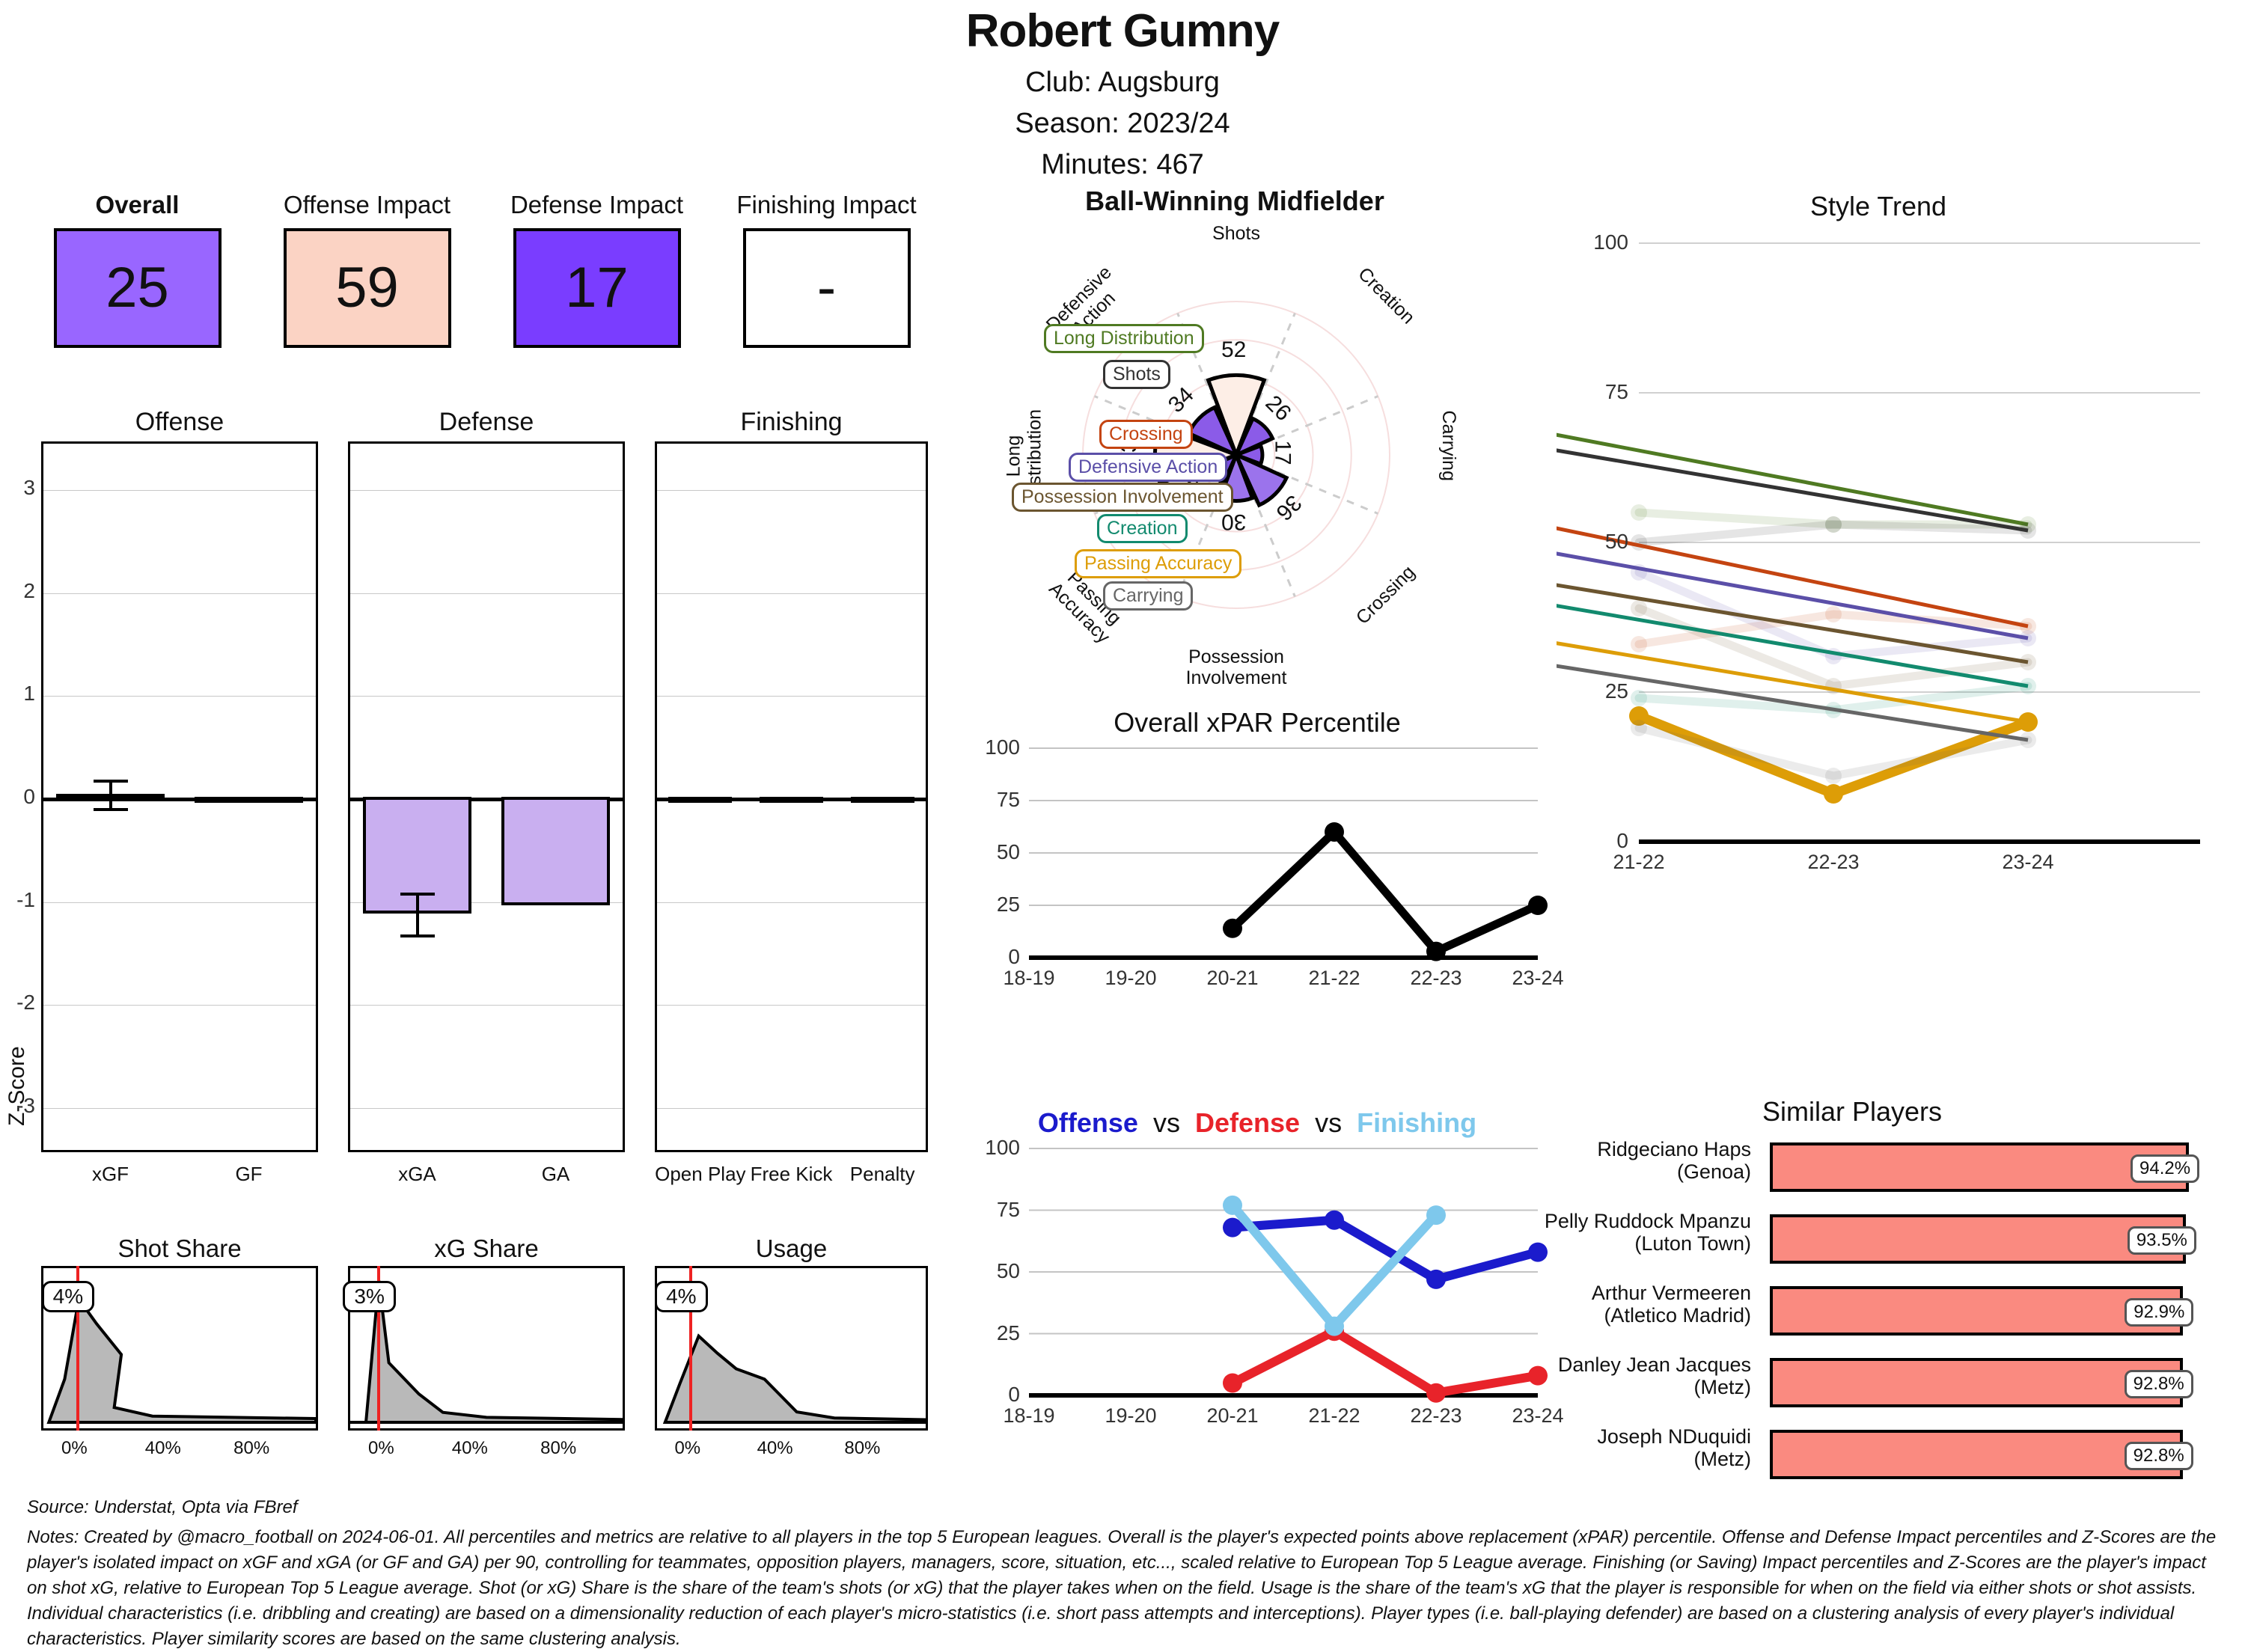 The image size is (2245, 1652). What do you see at coordinates (1833, 862) in the screenshot?
I see `style-xtick: 22-23` at bounding box center [1833, 862].